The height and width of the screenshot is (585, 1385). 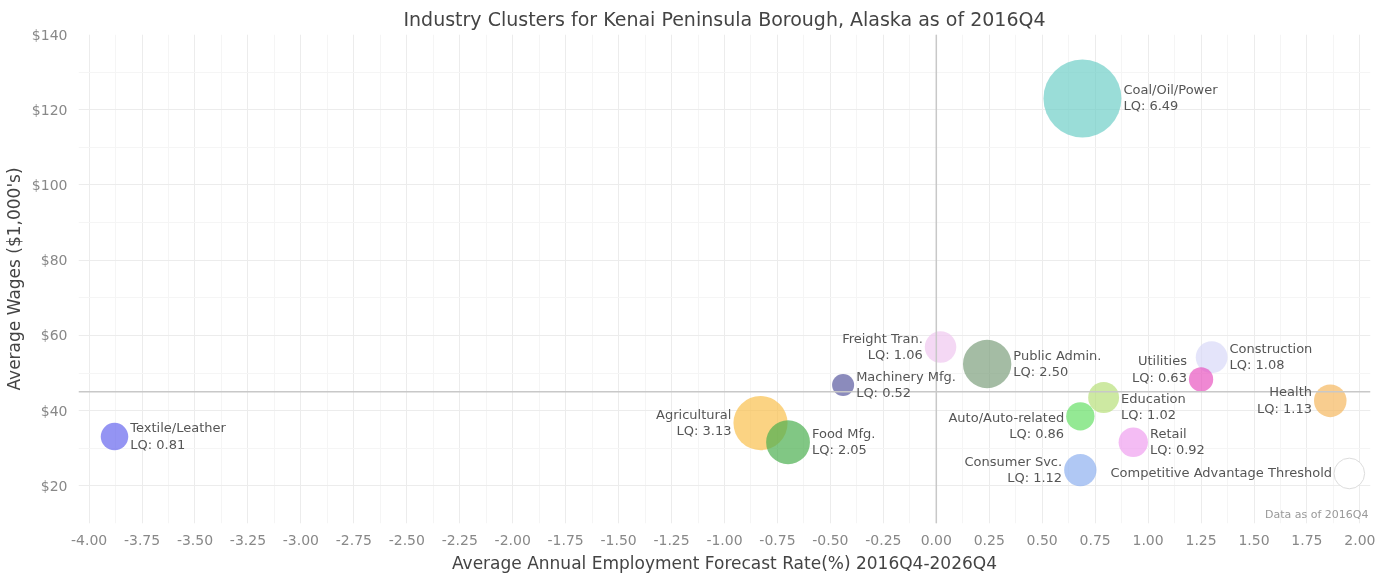 I want to click on x-tick-label: -0.25, so click(x=883, y=539).